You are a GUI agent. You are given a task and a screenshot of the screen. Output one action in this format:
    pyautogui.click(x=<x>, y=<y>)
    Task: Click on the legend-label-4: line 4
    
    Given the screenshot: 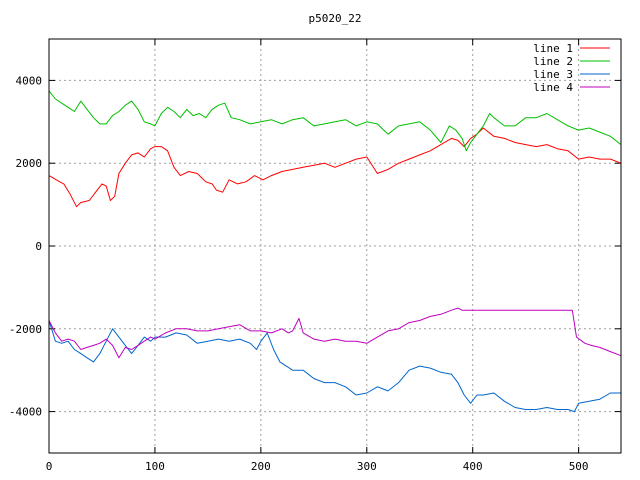 What is the action you would take?
    pyautogui.click(x=553, y=87)
    